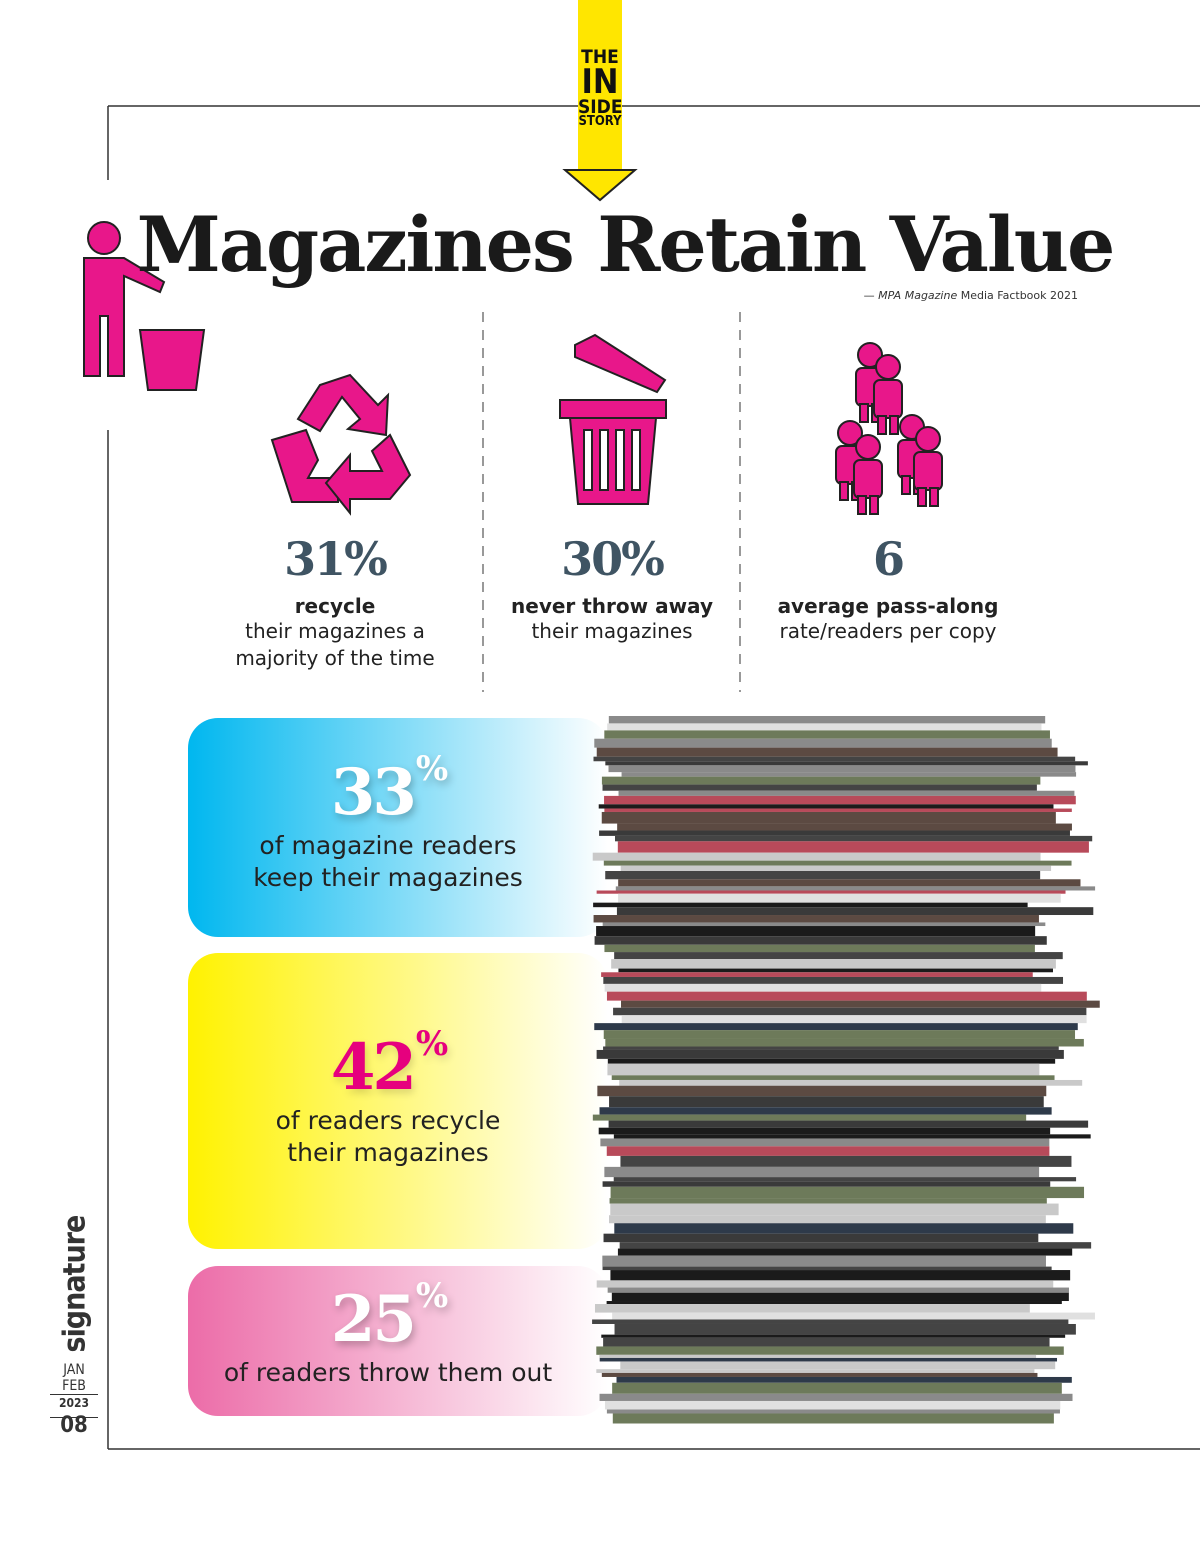 The height and width of the screenshot is (1558, 1200). Describe the element at coordinates (74, 1386) in the screenshot. I see `sidebar-month: FEB` at that location.